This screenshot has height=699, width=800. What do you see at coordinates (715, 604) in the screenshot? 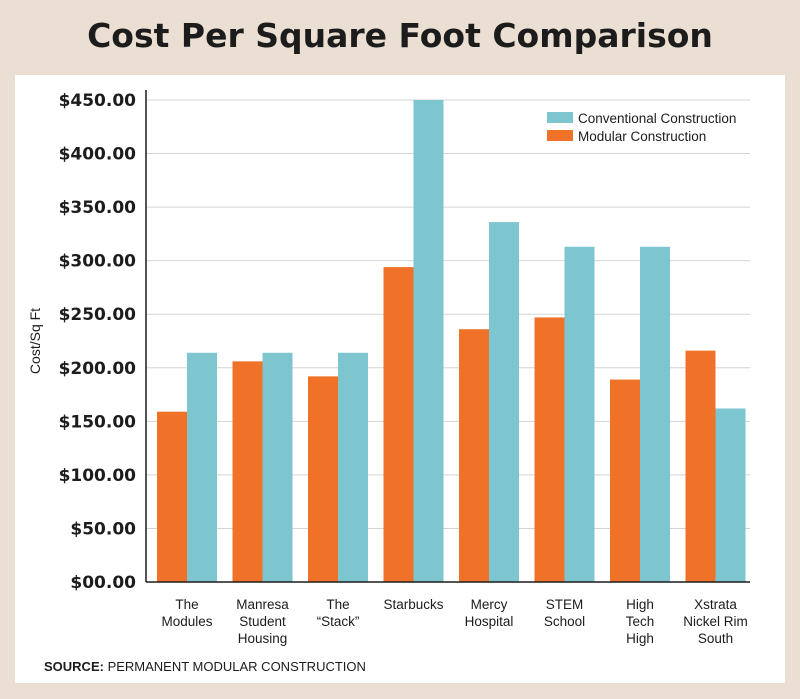
I see `x-tick-label: Xstrata` at bounding box center [715, 604].